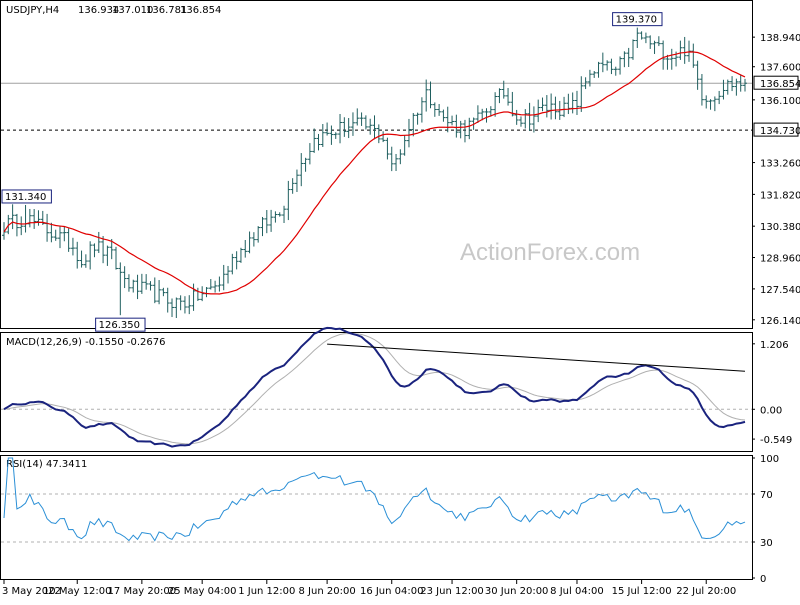 This screenshot has height=605, width=800. Describe the element at coordinates (517, 591) in the screenshot. I see `x-tick-label: 30 Jun 20:00` at that location.